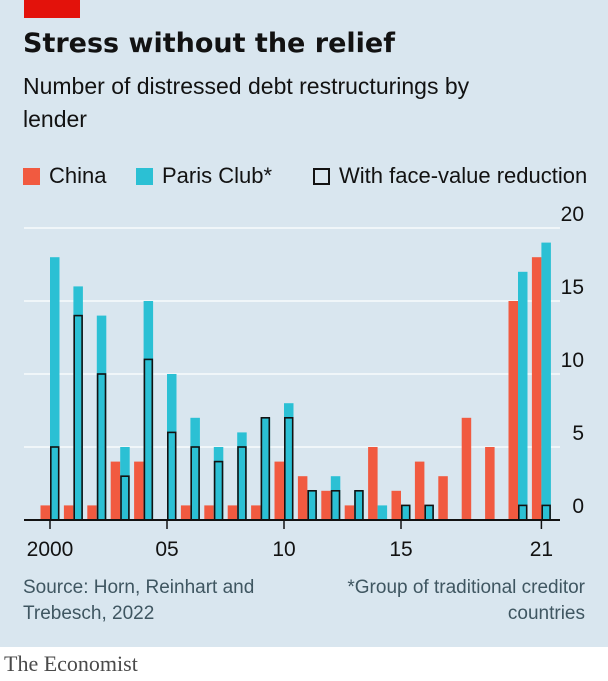 The height and width of the screenshot is (681, 608). Describe the element at coordinates (217, 175) in the screenshot. I see `legend-label-paris-club: Paris Club*` at that location.